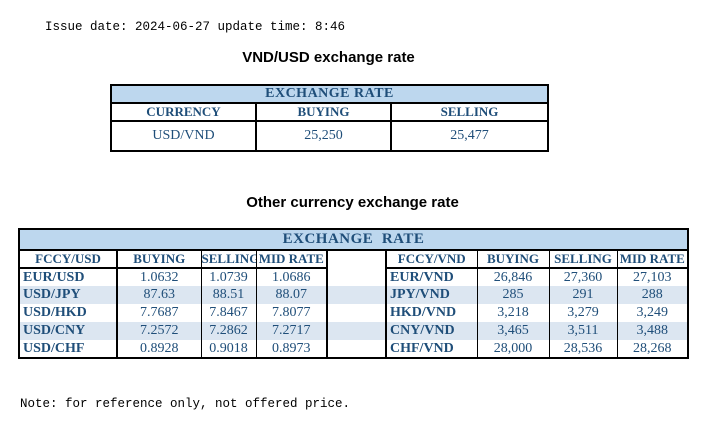 This screenshot has width=723, height=435. I want to click on usd-table-title: VND/USD exchange rate, so click(328, 57).